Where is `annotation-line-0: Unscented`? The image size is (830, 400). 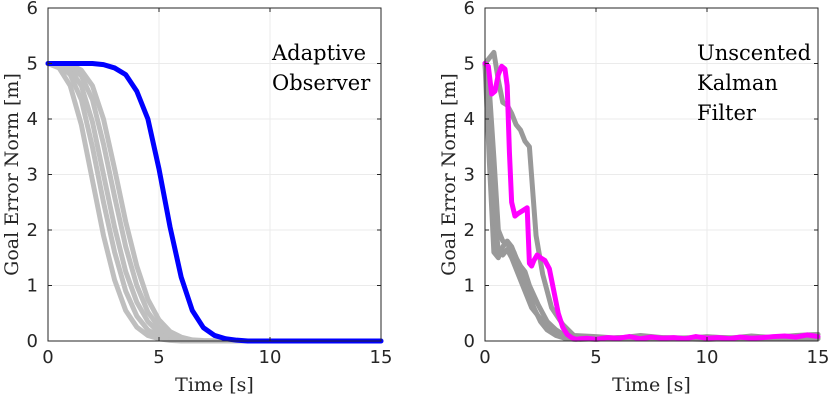
annotation-line-0: Unscented is located at coordinates (754, 53).